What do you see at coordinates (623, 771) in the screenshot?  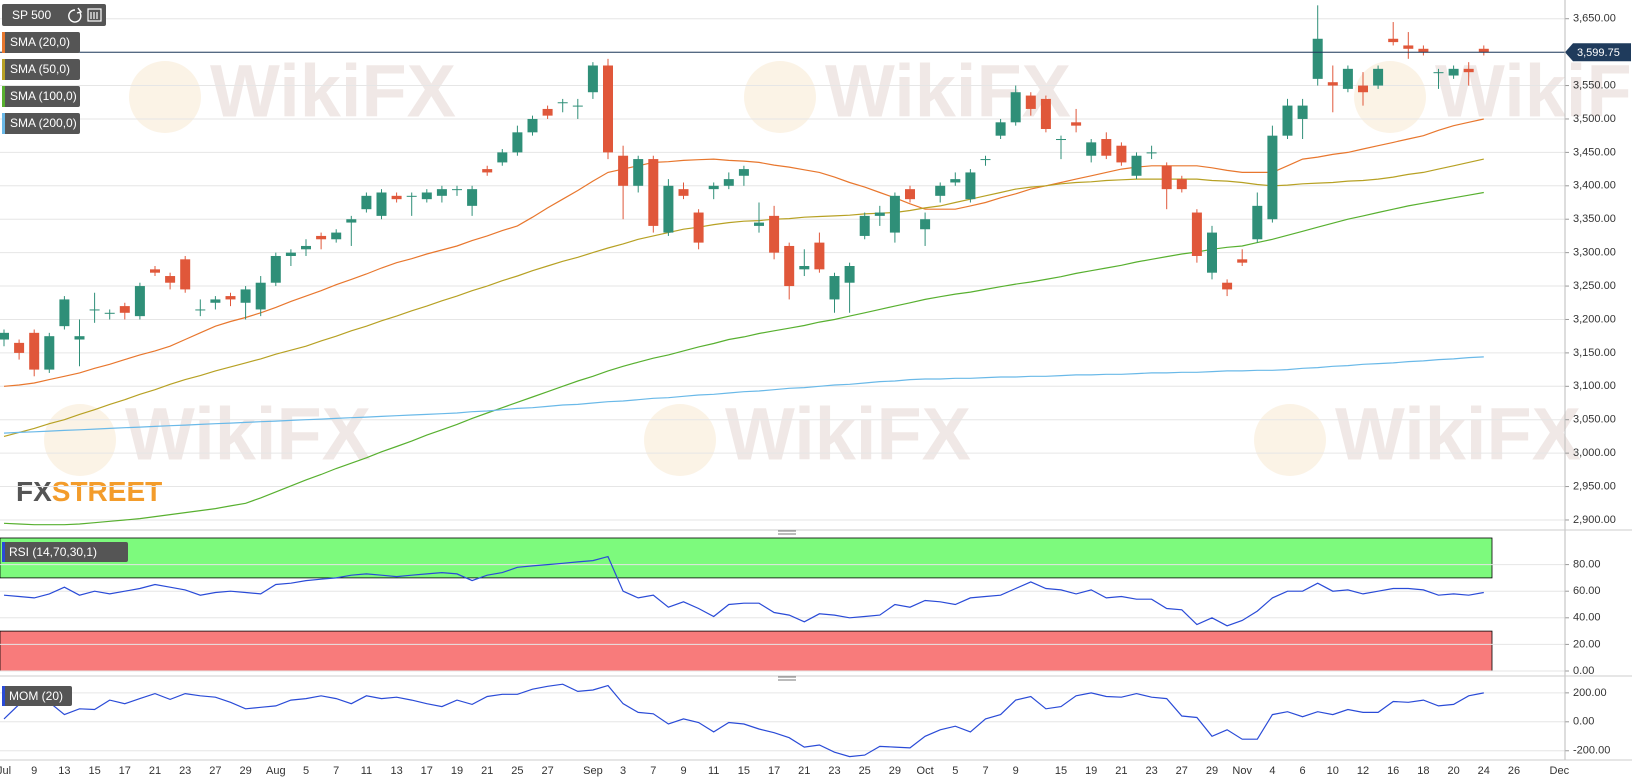 I see `x-tick-label: 3` at bounding box center [623, 771].